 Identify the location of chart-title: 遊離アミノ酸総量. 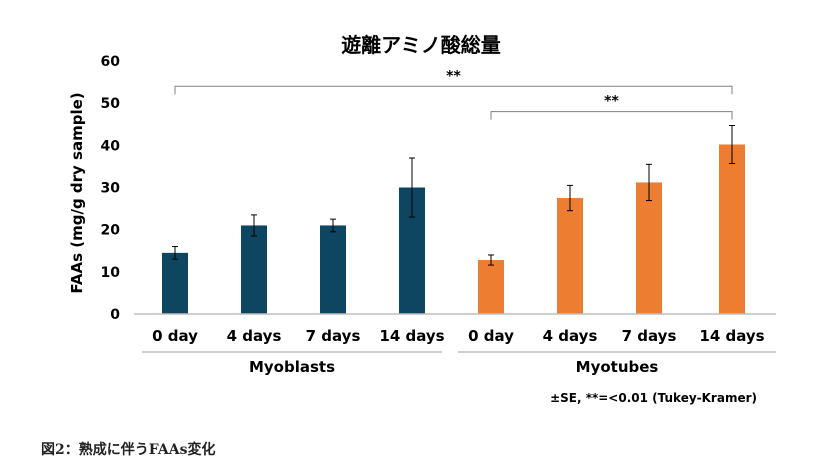
(421, 45).